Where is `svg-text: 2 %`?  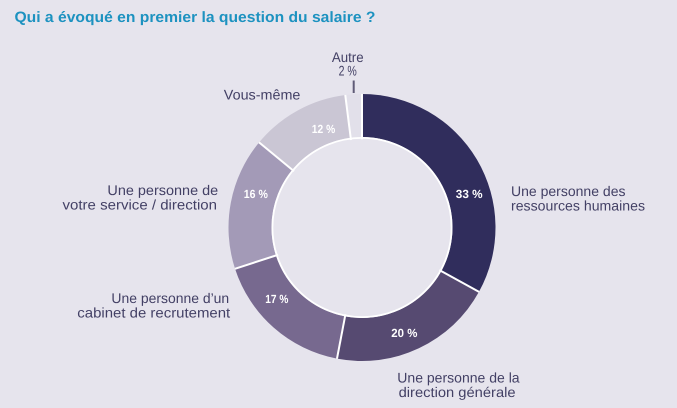 svg-text: 2 % is located at coordinates (348, 71).